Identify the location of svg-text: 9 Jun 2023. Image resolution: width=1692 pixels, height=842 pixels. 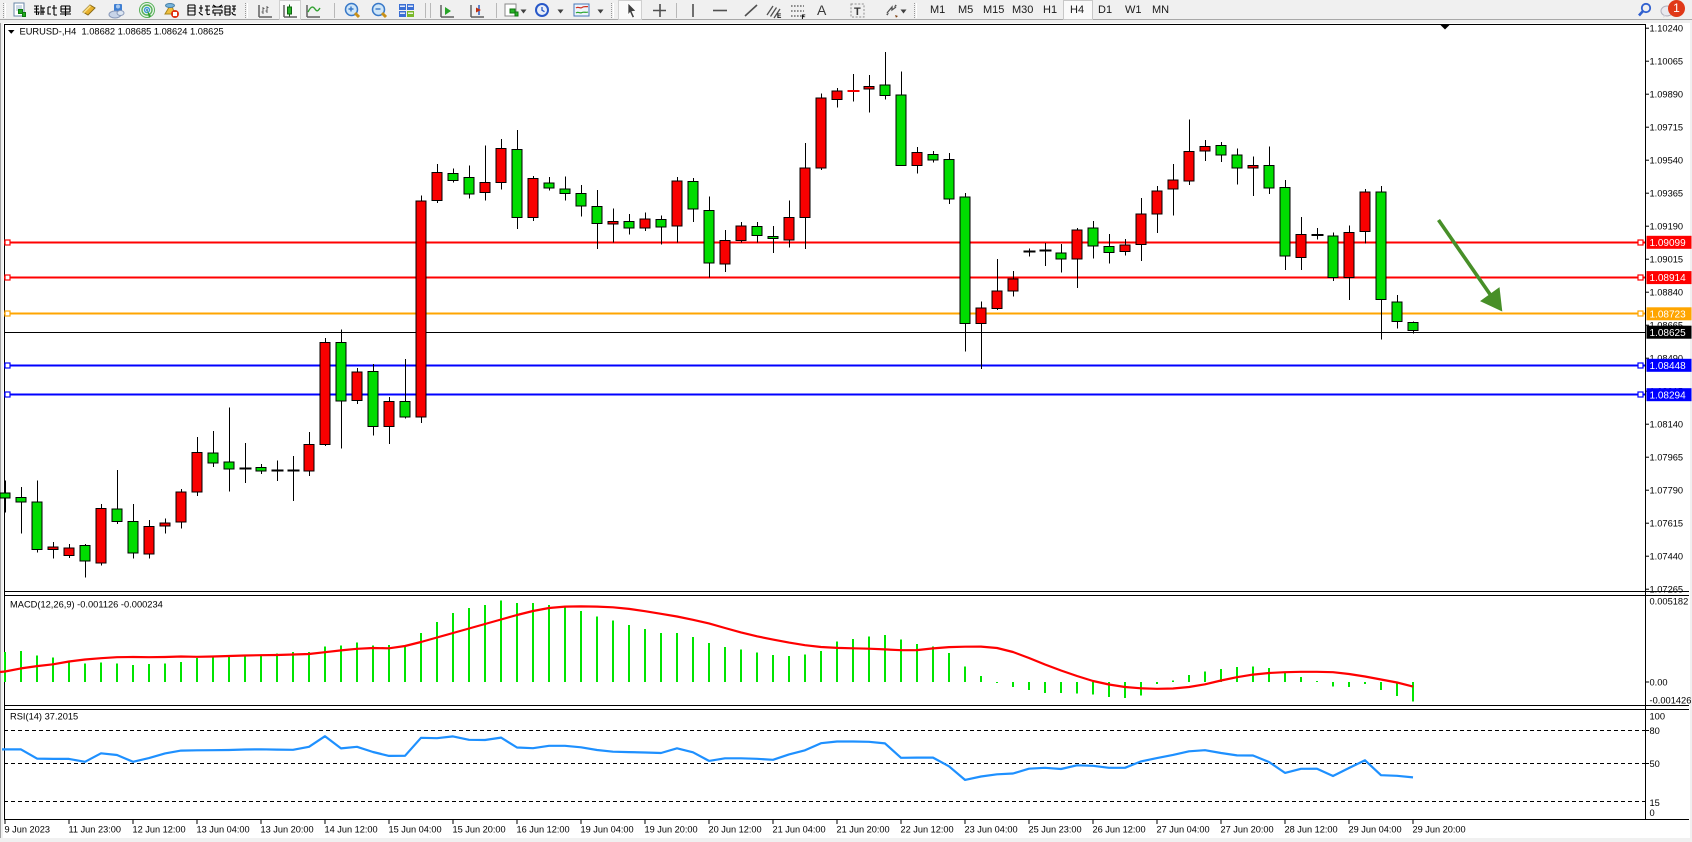
(27, 829).